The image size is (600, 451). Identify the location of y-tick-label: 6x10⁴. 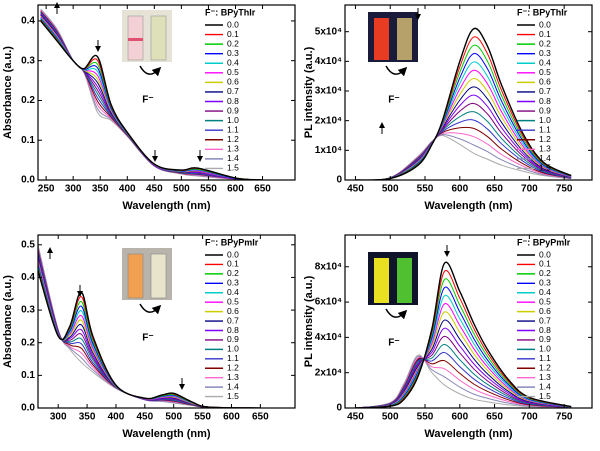
(328, 302).